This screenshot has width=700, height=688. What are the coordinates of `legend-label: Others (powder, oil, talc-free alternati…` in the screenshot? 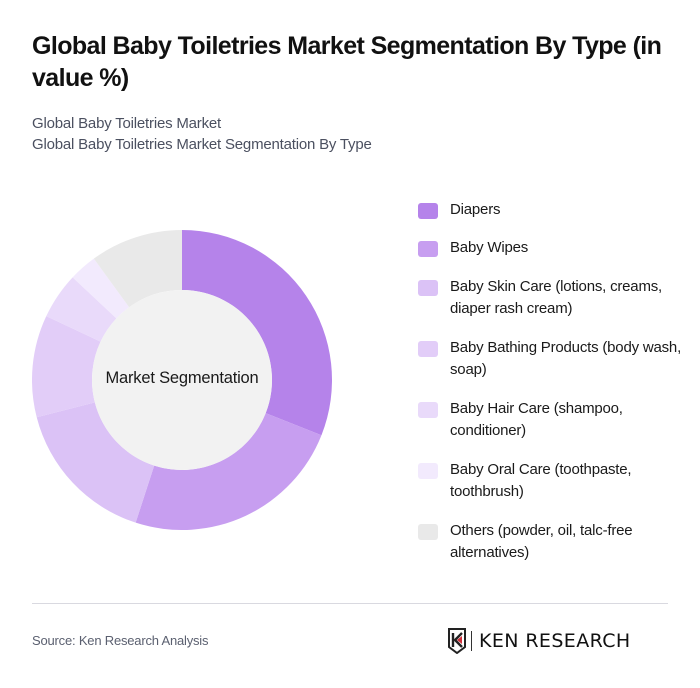 It's located at (541, 541).